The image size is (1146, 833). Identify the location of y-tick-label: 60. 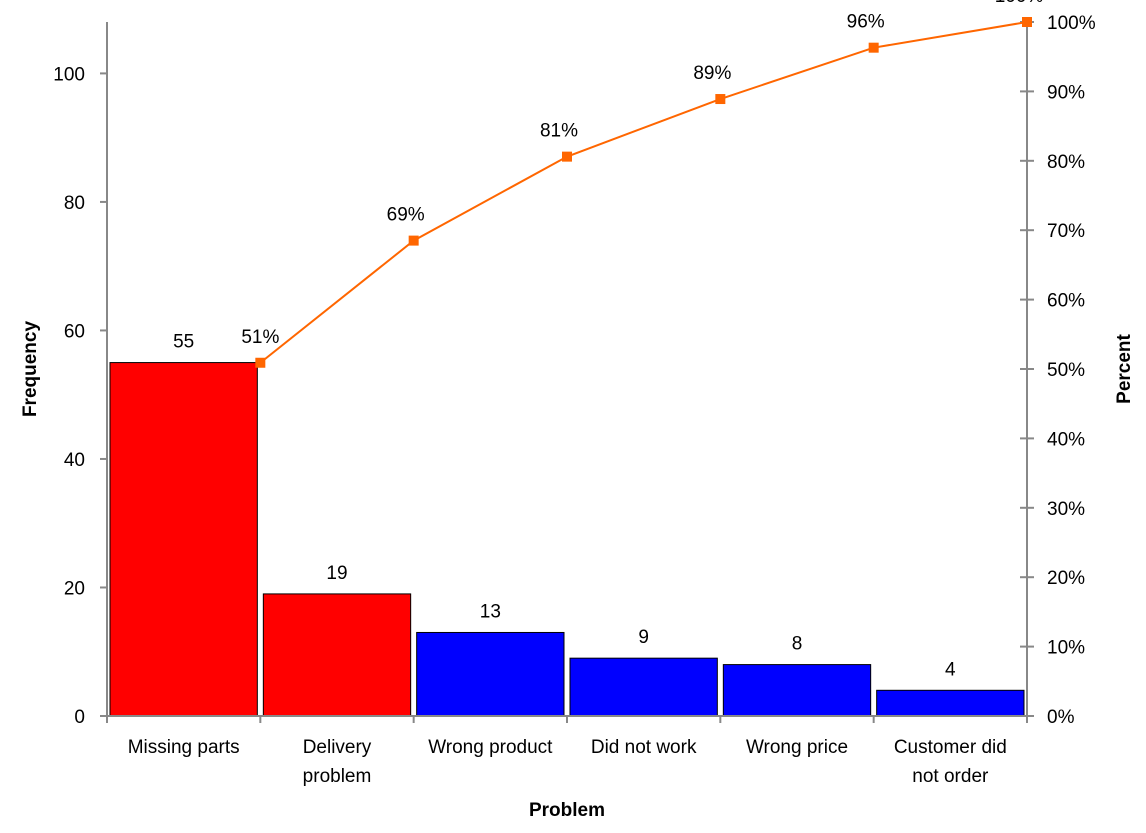
(74, 331).